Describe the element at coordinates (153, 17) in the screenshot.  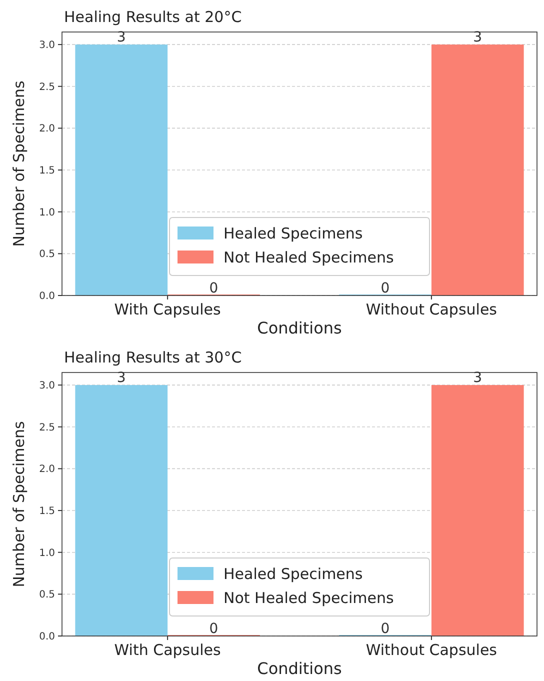
I see `chart-title: Healing Results at 20°C` at that location.